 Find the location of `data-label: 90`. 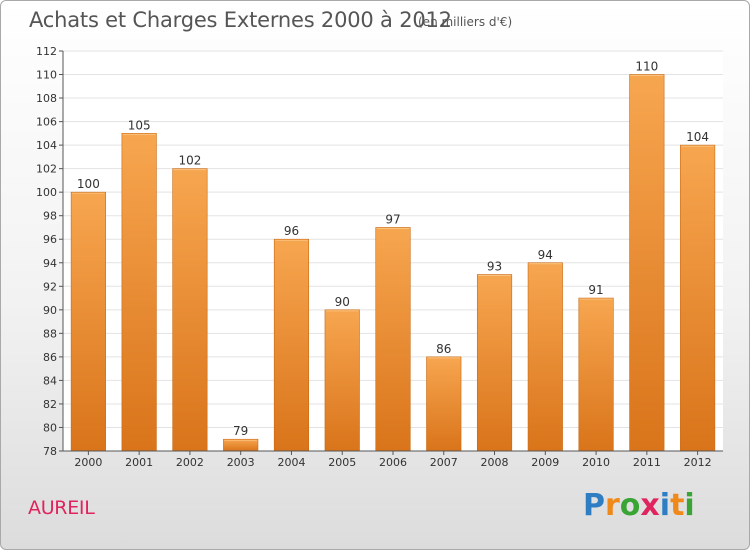

data-label: 90 is located at coordinates (342, 302).